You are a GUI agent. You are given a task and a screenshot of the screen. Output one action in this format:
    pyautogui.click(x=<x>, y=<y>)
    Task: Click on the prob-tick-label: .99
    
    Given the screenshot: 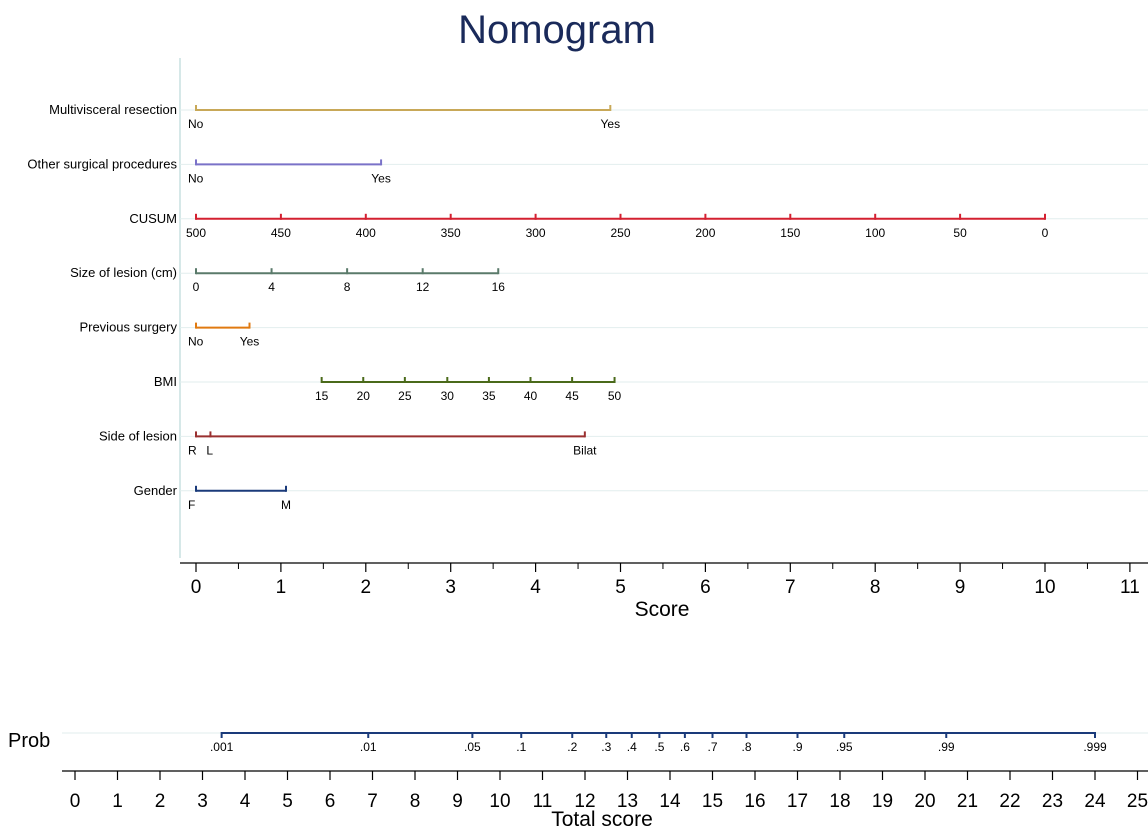 What is the action you would take?
    pyautogui.click(x=946, y=747)
    